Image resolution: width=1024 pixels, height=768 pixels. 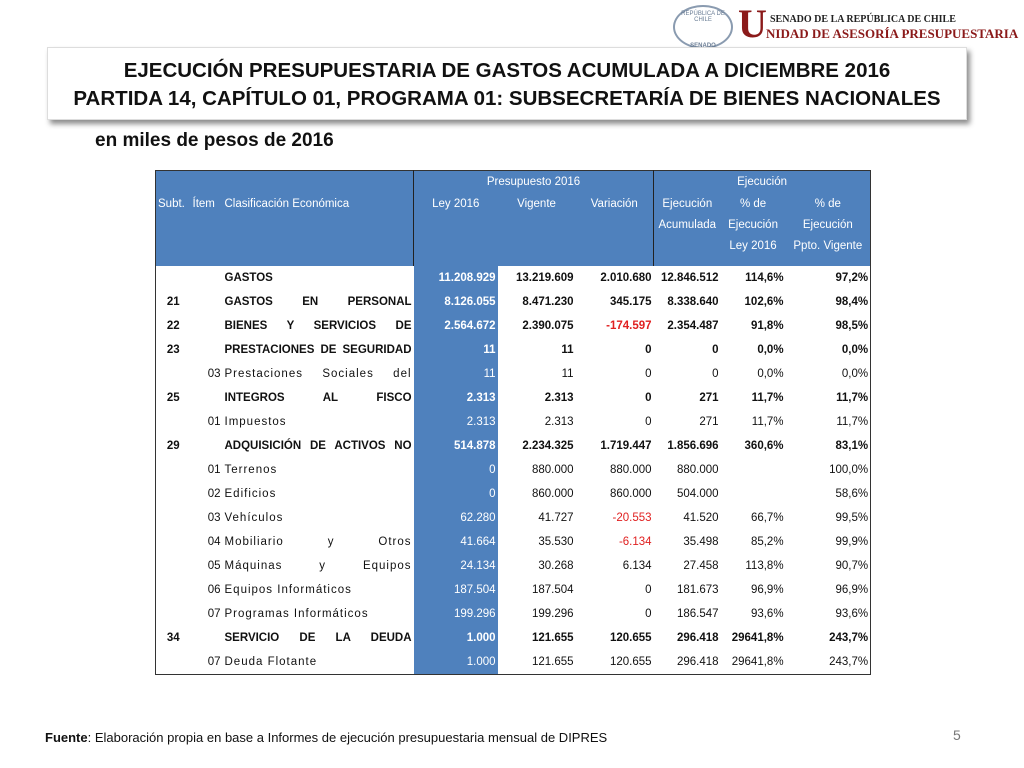 I want to click on table-cell: 30.268, so click(x=556, y=566).